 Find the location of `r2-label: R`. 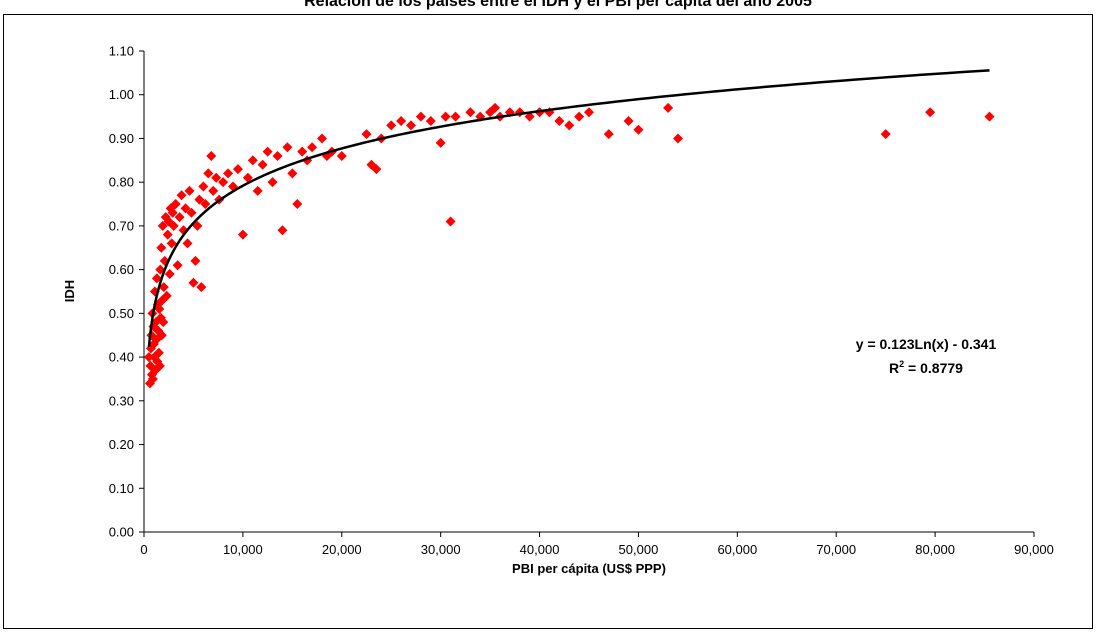

r2-label: R is located at coordinates (894, 368).